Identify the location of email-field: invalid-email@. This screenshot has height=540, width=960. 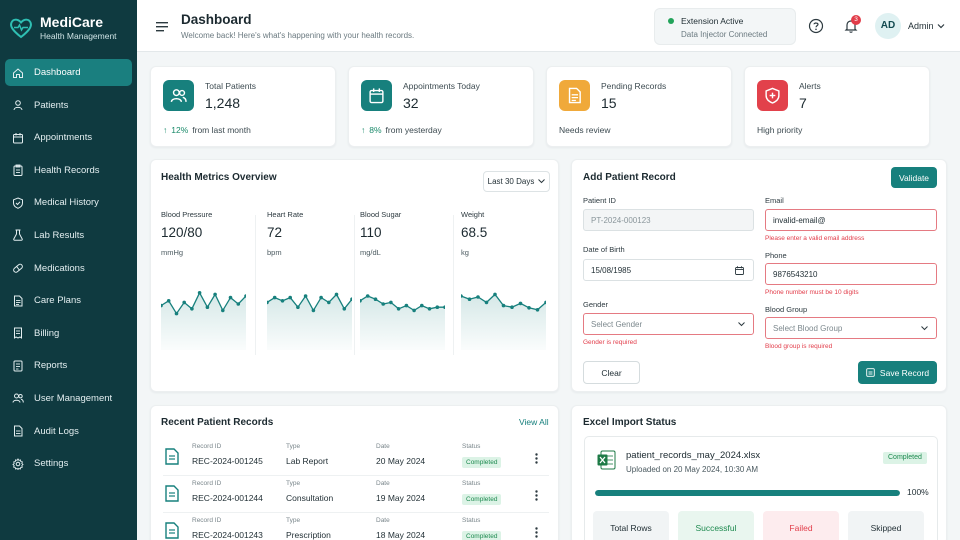
(851, 220).